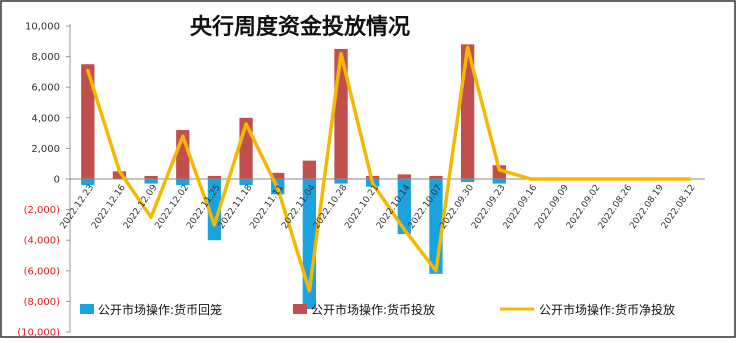 The height and width of the screenshot is (343, 739). What do you see at coordinates (341, 181) in the screenshot?
I see `bar-withdrawal-2022.10.28` at bounding box center [341, 181].